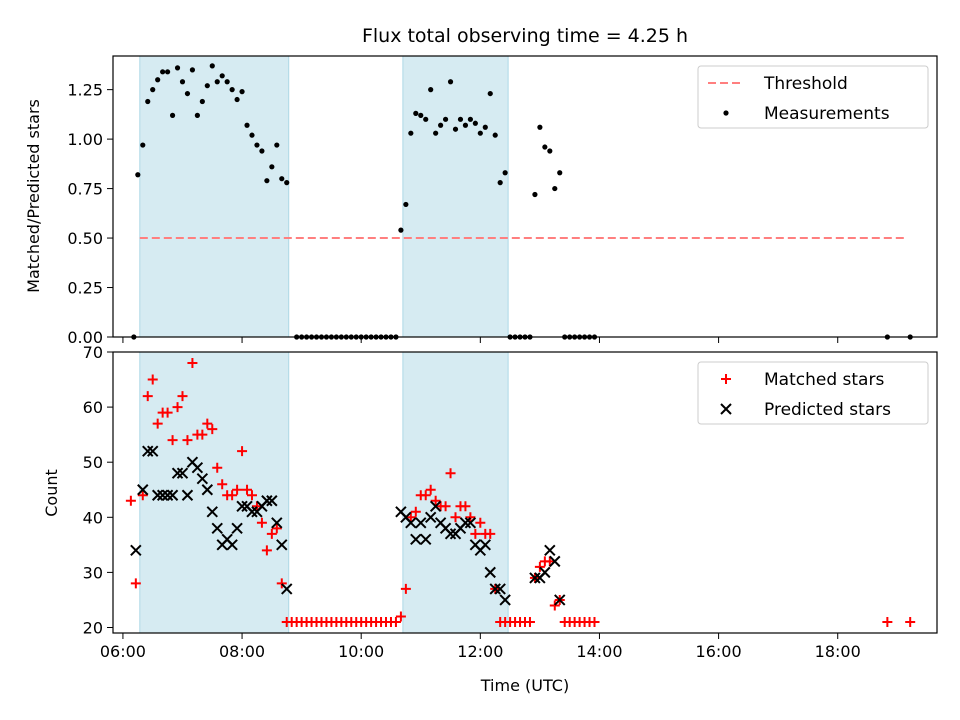 This screenshot has height=720, width=960. Describe the element at coordinates (123, 651) in the screenshot. I see `bottom-x-tick-label-0: 06:00` at that location.